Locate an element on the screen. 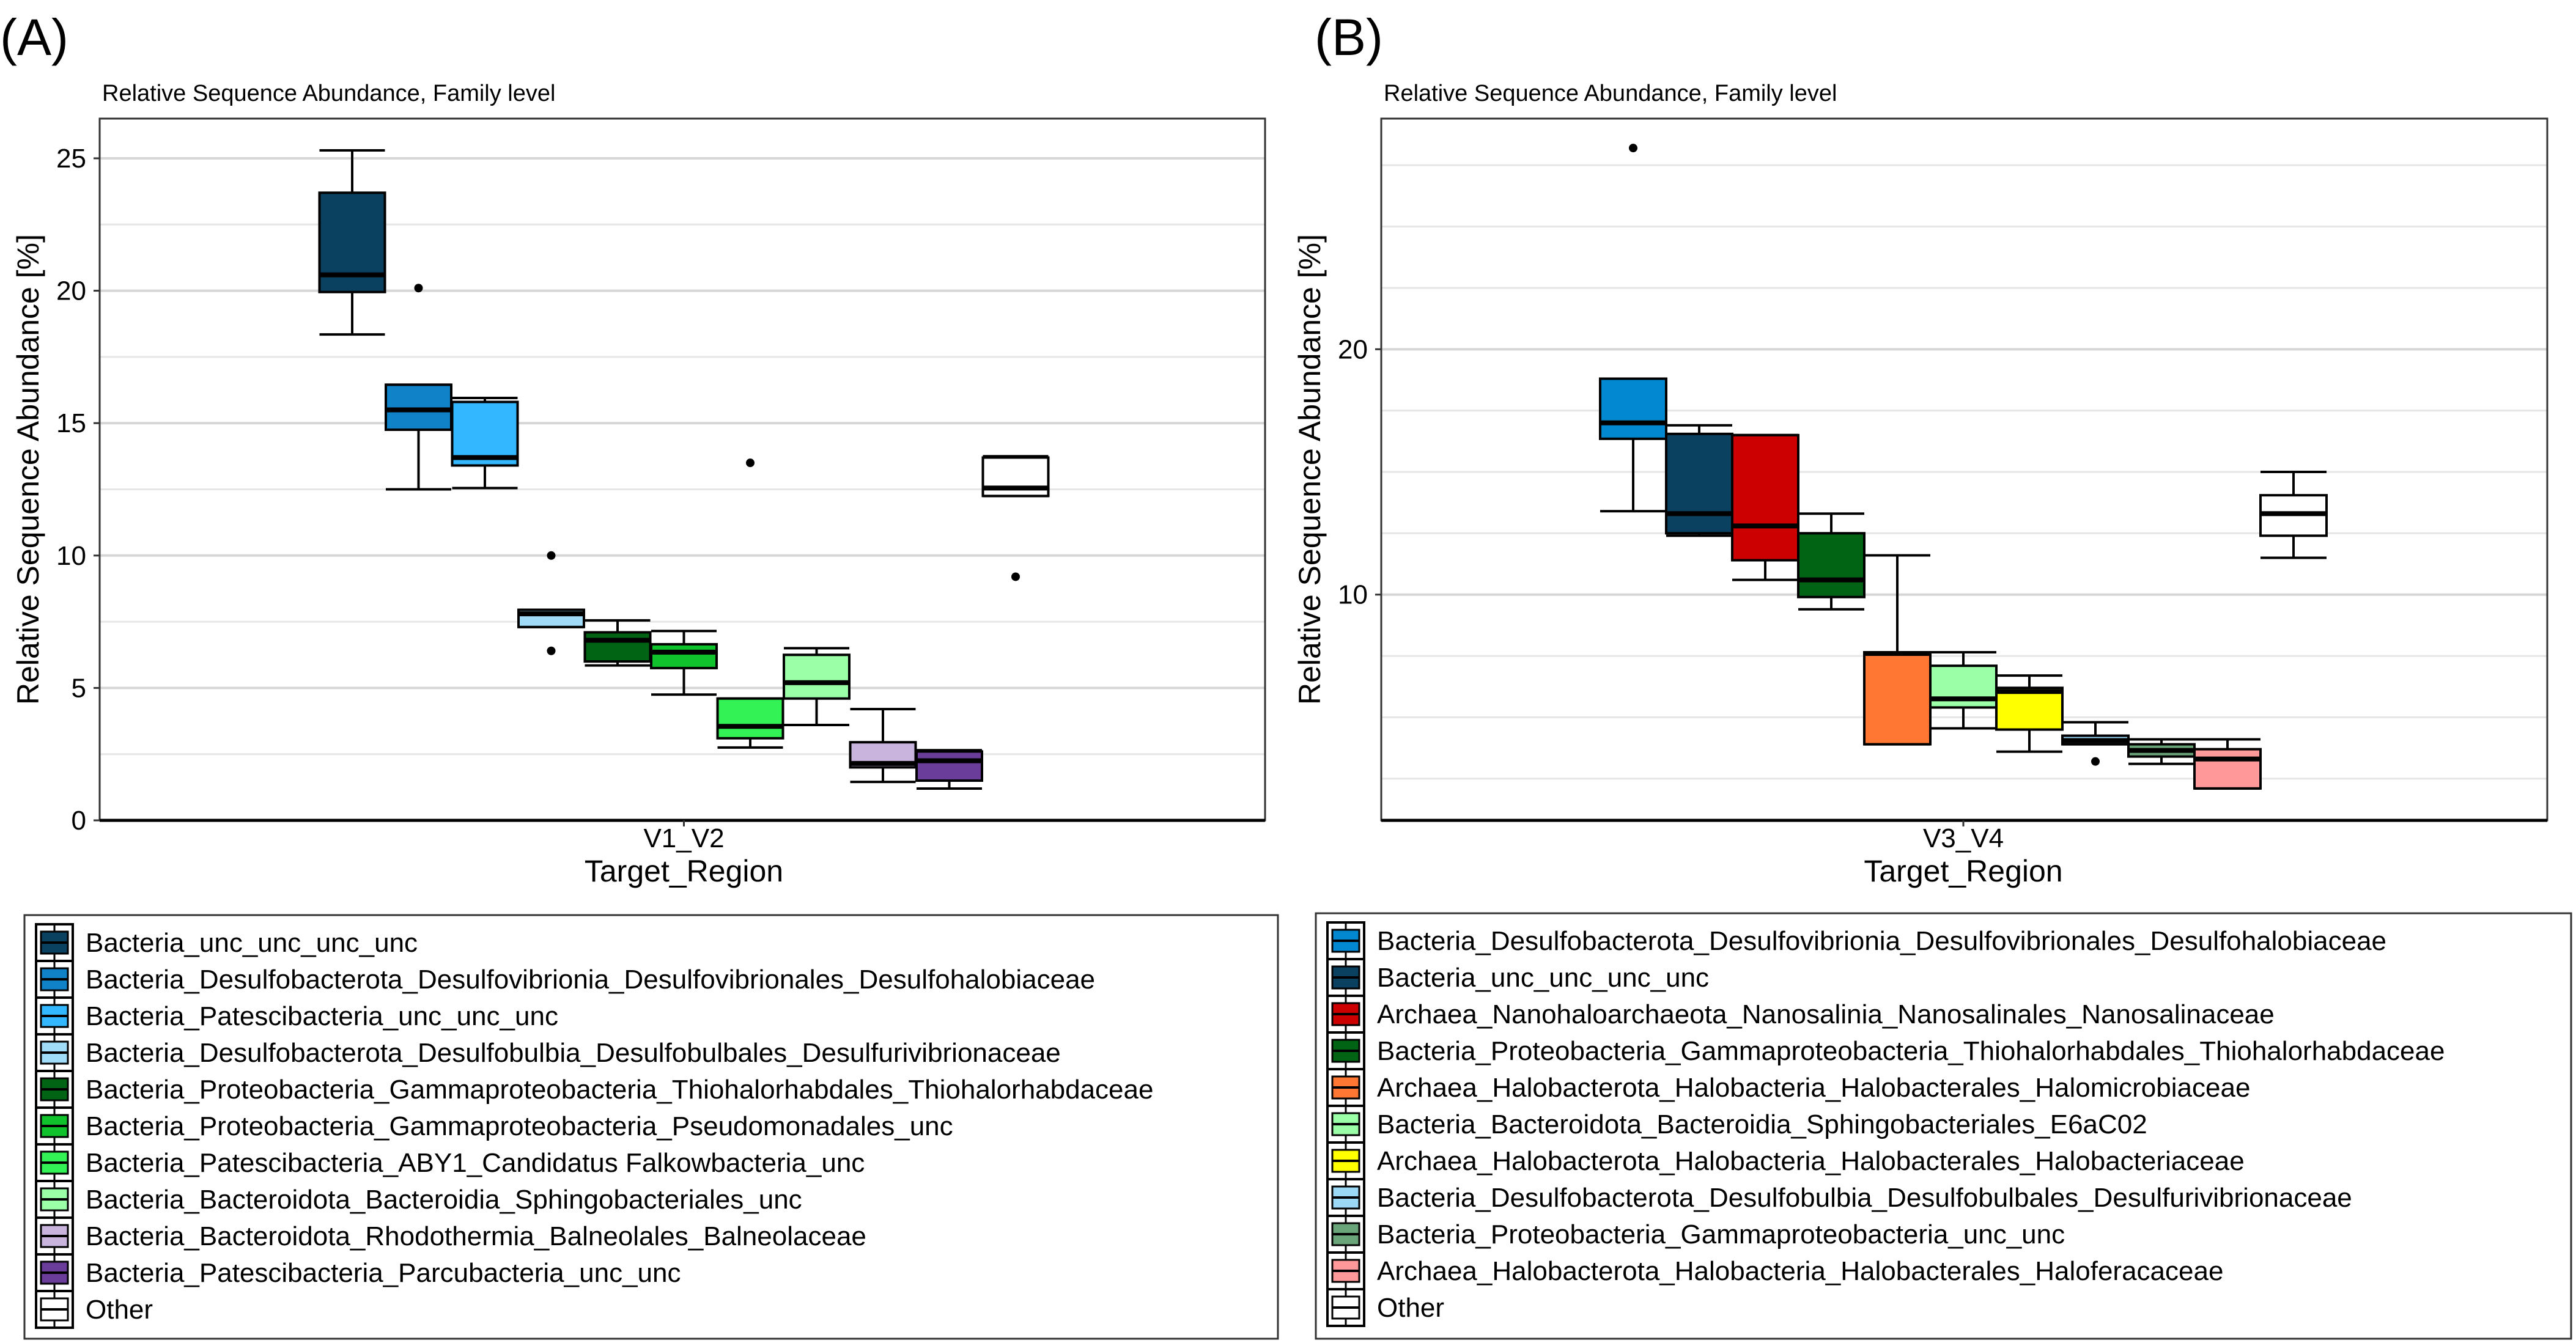 This screenshot has width=2576, height=1343. panel-label: (B) is located at coordinates (1349, 37).